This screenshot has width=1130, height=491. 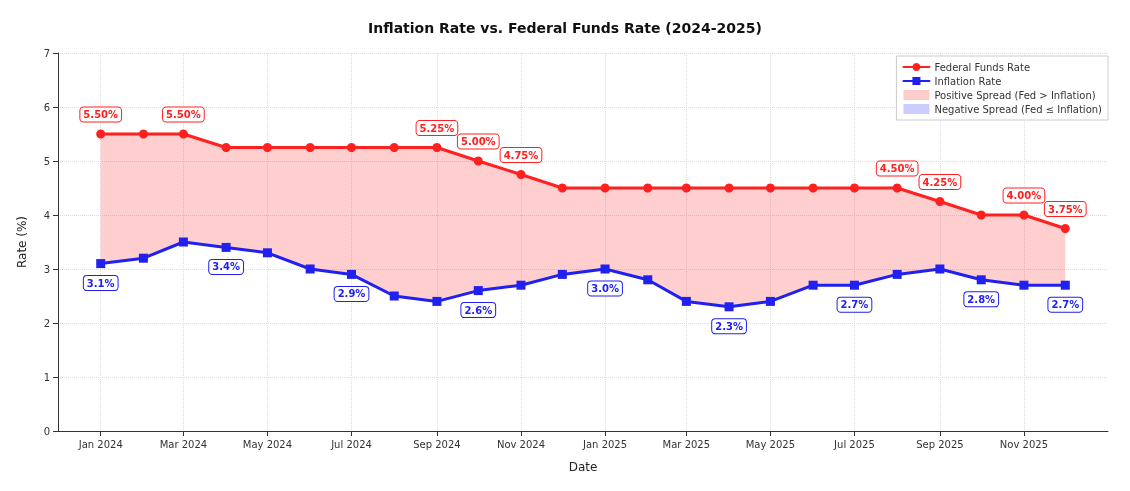 I want to click on x-tick-label: May 2024, so click(x=267, y=444).